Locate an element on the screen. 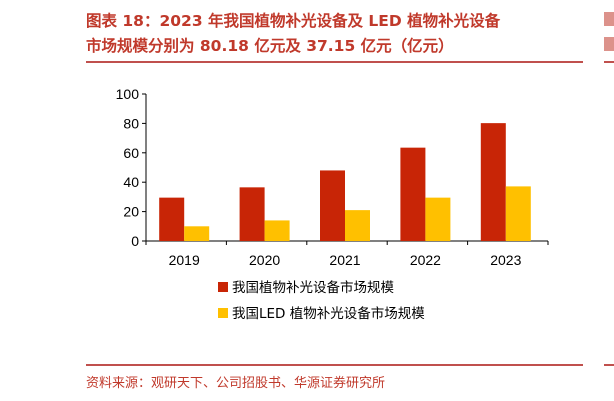  bar-total-market-2020 is located at coordinates (252, 214).